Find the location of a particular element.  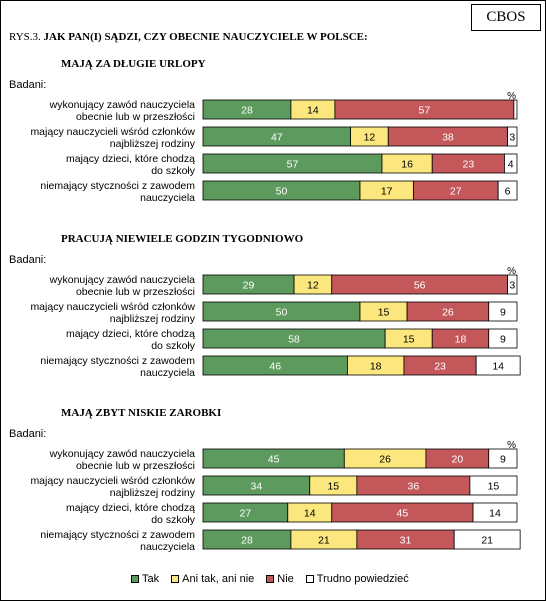

legend-item-ani: Ani tak, ani nie is located at coordinates (212, 579).